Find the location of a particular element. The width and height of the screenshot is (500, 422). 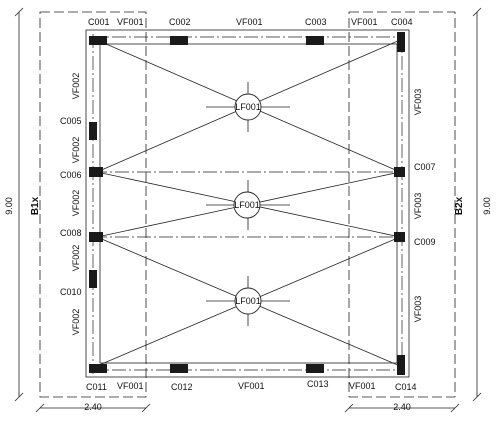

band-label-b1x: B1x is located at coordinates (35, 205).